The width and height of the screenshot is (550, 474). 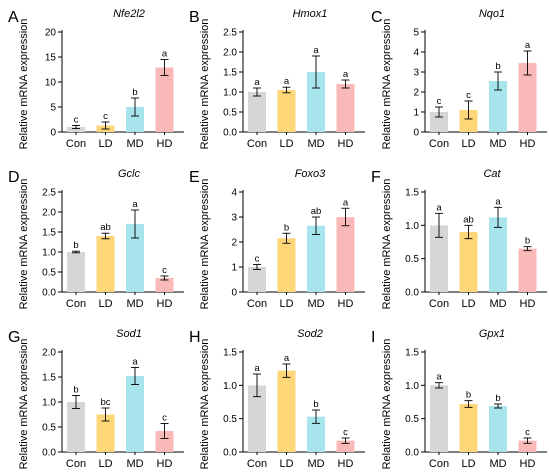 What do you see at coordinates (194, 17) in the screenshot?
I see `panel-letter: B` at bounding box center [194, 17].